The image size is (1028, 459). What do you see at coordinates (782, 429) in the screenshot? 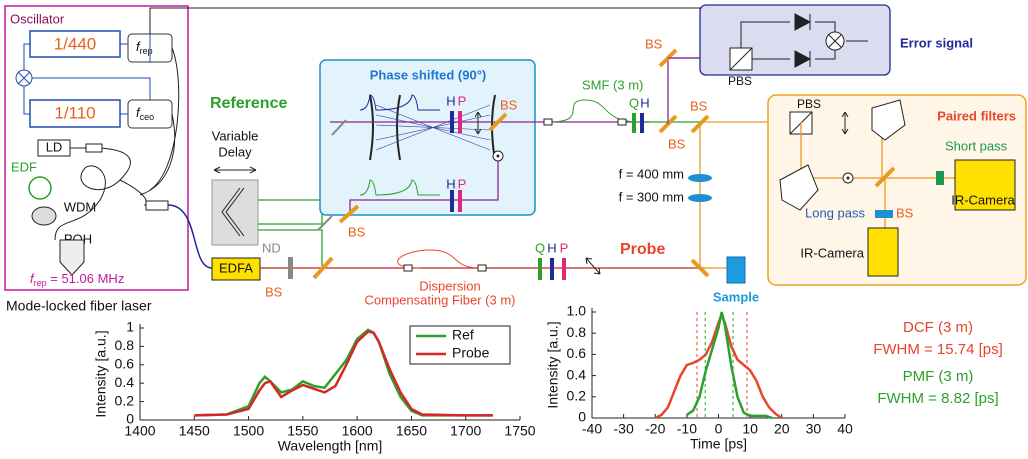
I see `x-tick-label: 20` at bounding box center [782, 429].